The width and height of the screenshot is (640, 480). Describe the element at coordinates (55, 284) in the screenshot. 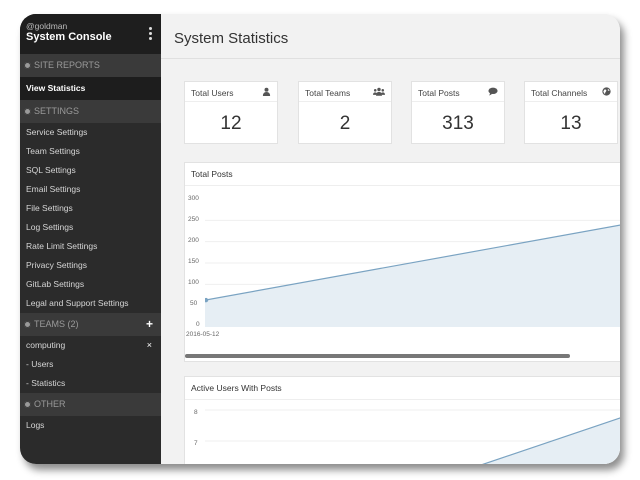

I see `sidebar-item-gitlab-settings: GitLab Settings` at that location.